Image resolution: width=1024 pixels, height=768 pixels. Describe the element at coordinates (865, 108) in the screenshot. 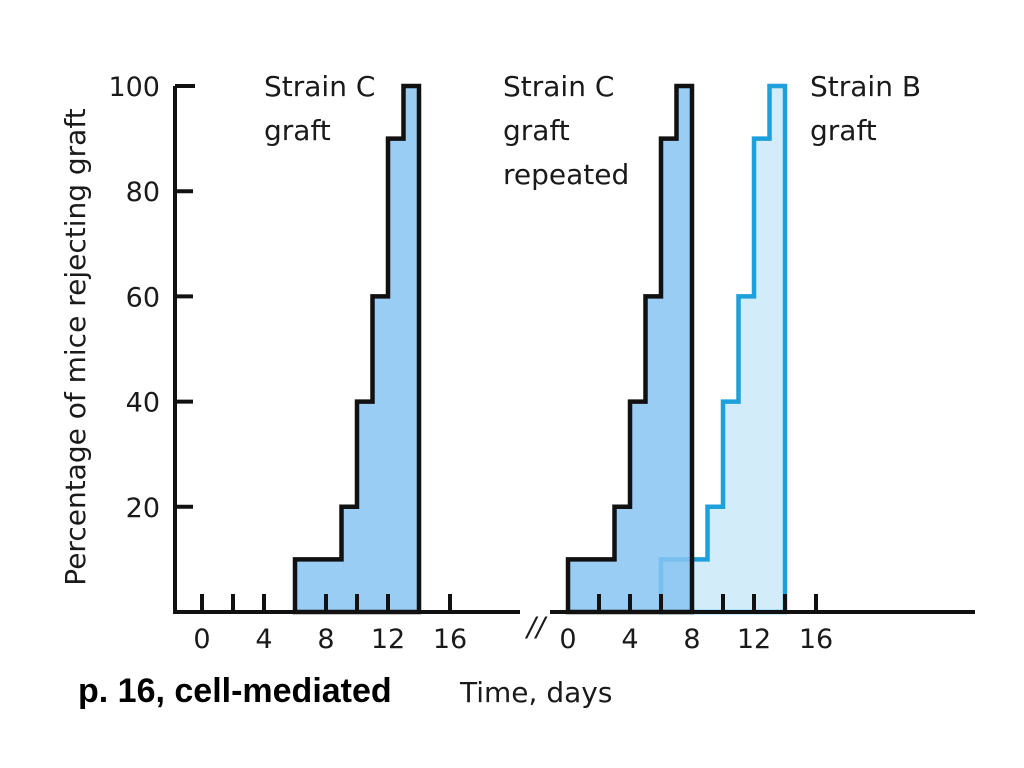

I see `series-label-1-0: Strain B graft` at that location.